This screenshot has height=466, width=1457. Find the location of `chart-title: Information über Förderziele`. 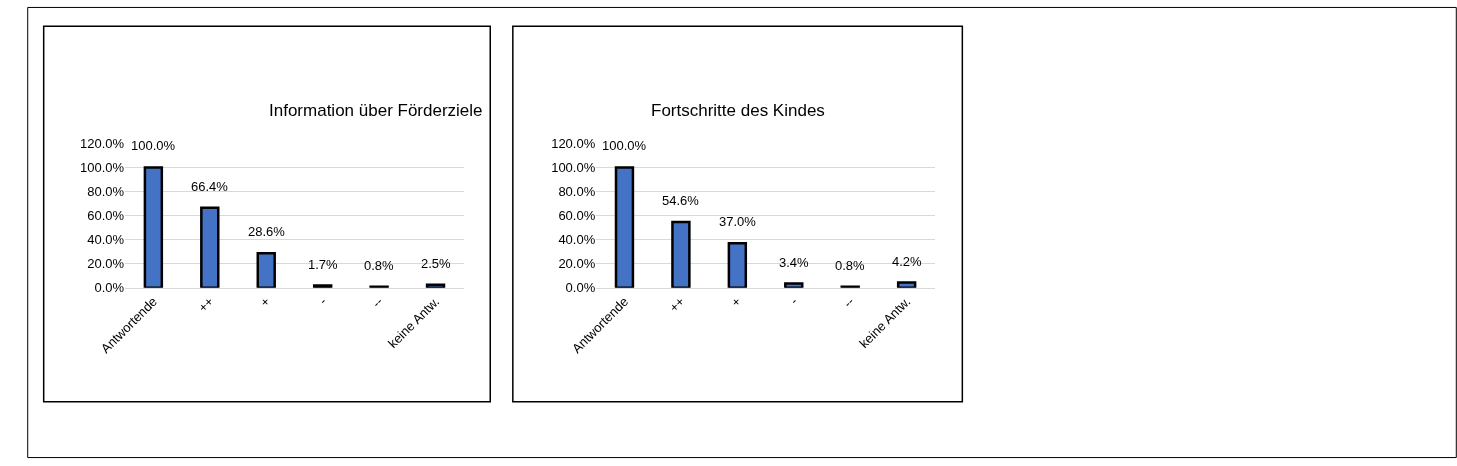

chart-title: Information über Förderziele is located at coordinates (376, 110).